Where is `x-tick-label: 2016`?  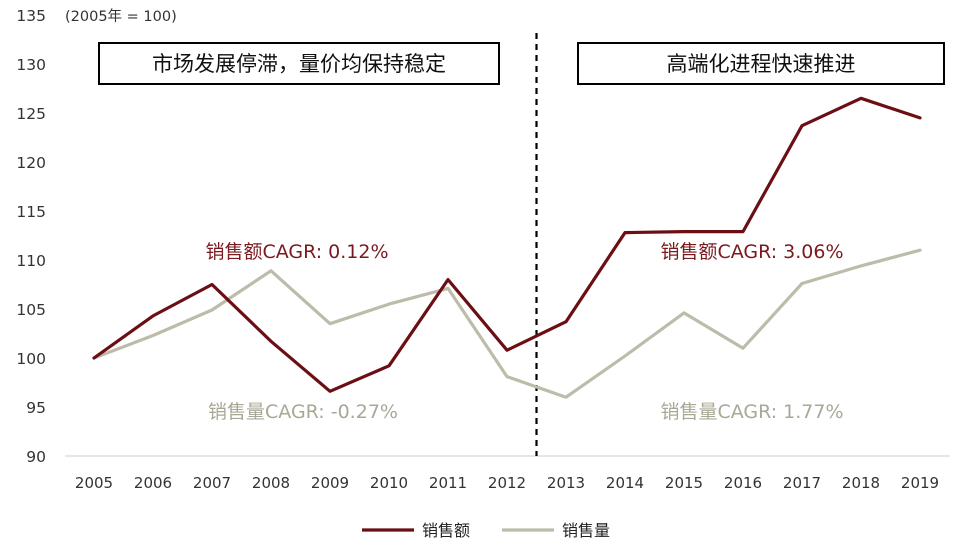 x-tick-label: 2016 is located at coordinates (743, 483).